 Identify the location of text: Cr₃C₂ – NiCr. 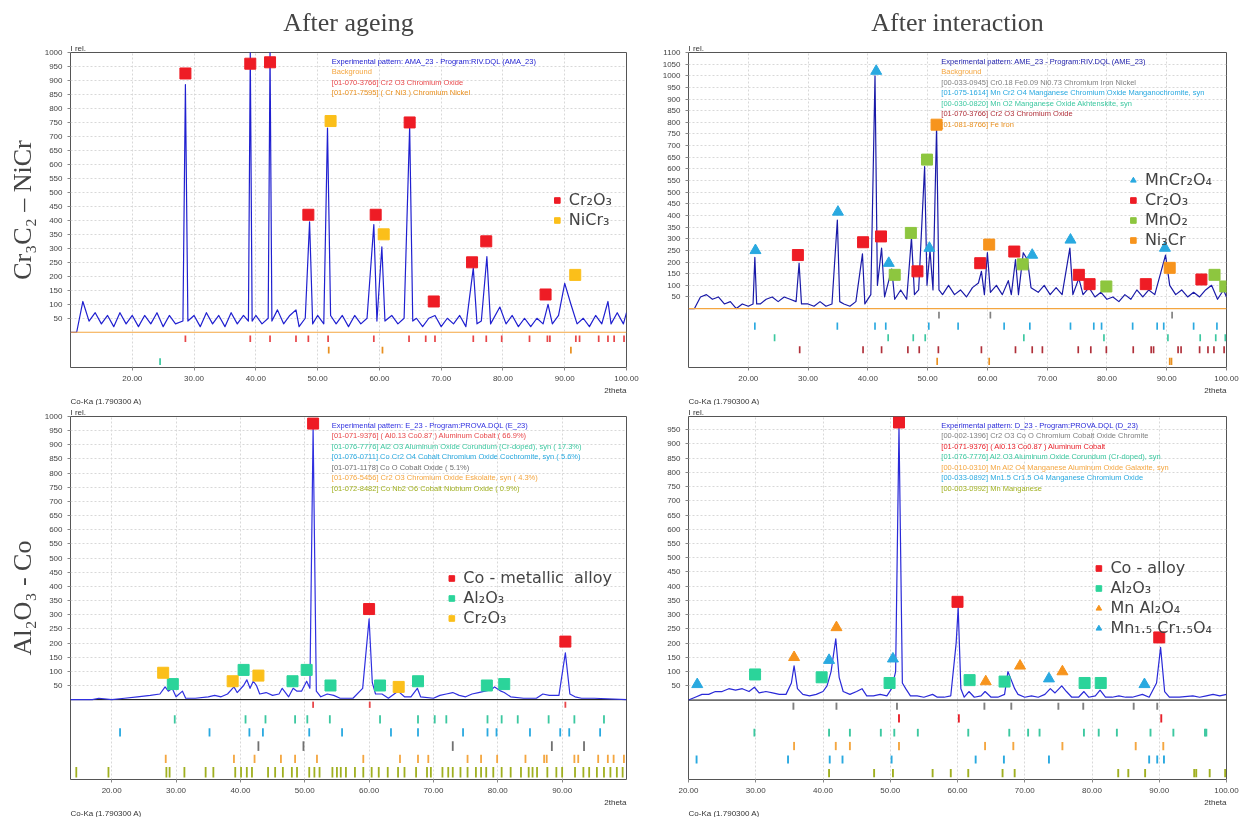
(22, 209).